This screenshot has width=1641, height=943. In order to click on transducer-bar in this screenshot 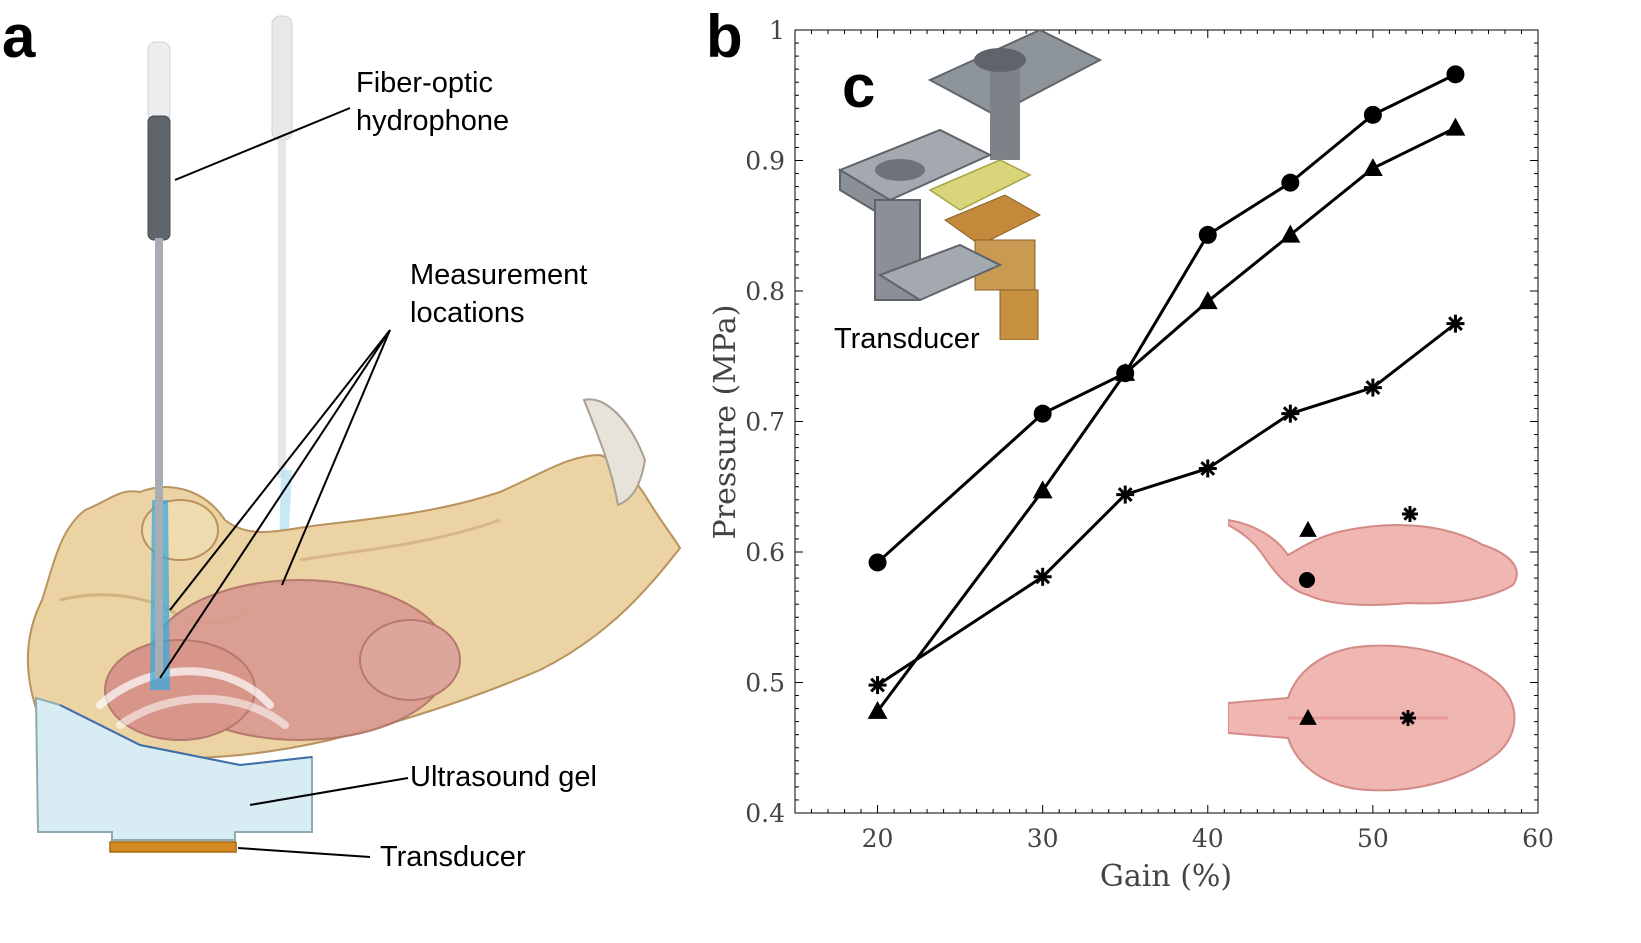, I will do `click(173, 847)`.